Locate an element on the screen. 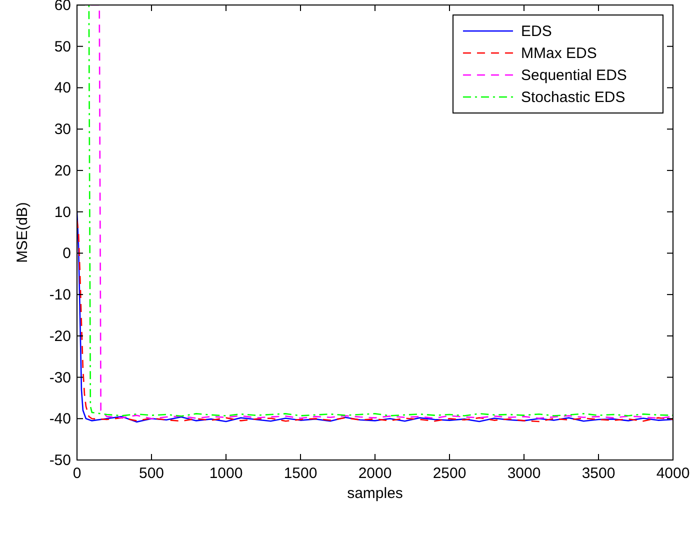 This screenshot has height=535, width=697. y-tick-label: 10 is located at coordinates (62, 212).